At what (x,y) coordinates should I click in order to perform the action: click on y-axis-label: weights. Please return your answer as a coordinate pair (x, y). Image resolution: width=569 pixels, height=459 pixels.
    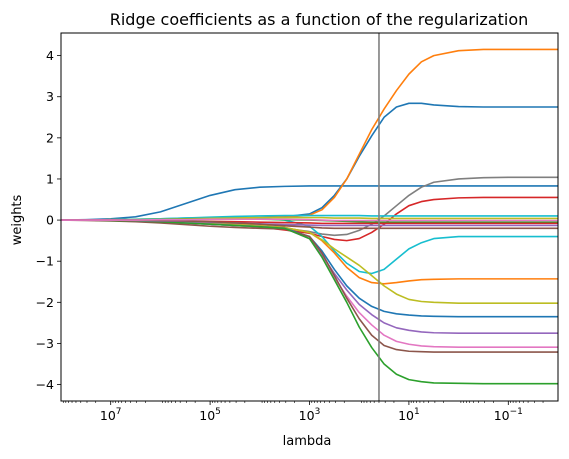
    Looking at the image, I should click on (17, 219).